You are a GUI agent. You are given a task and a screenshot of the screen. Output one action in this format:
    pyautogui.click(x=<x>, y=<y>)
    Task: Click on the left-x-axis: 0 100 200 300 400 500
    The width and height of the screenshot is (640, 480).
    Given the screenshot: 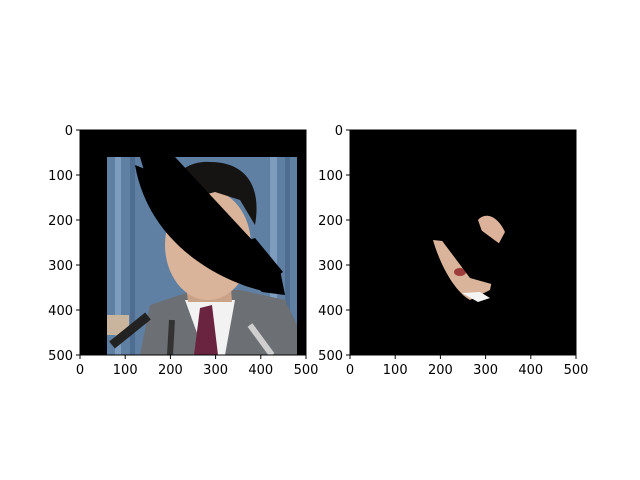 What is the action you would take?
    pyautogui.click(x=197, y=366)
    